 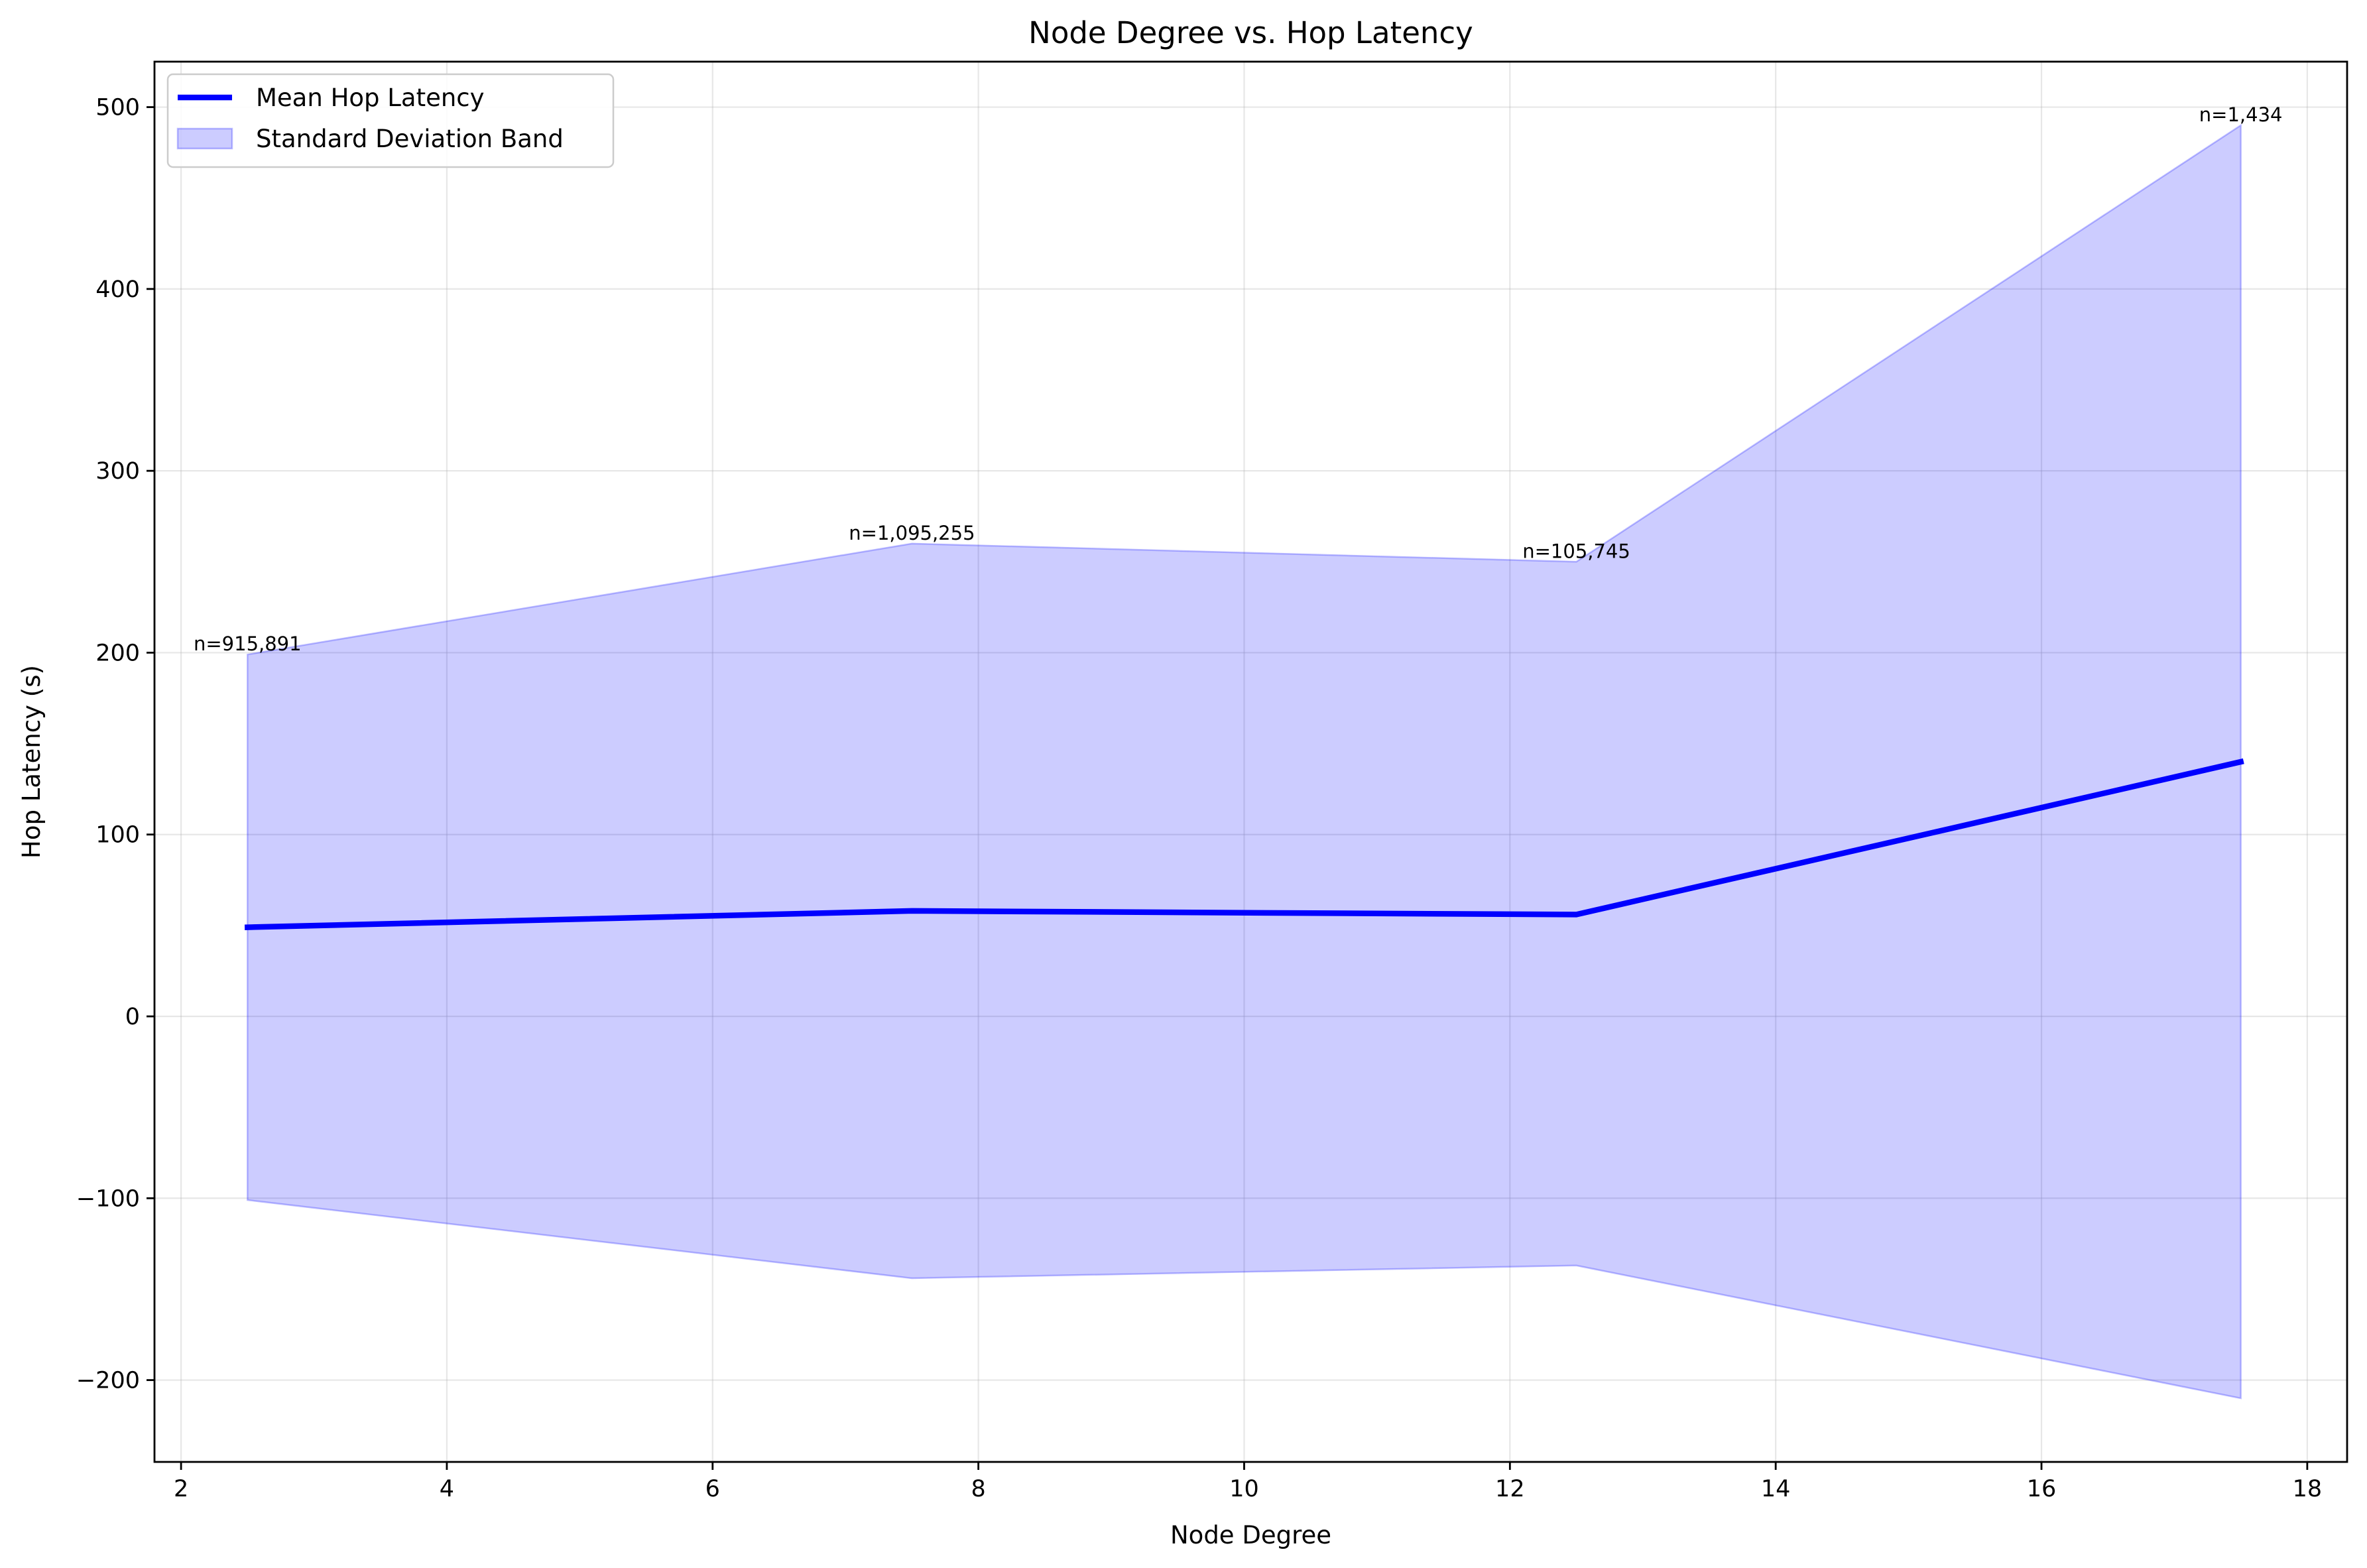 What do you see at coordinates (117, 471) in the screenshot?
I see `y-tick-label: 300` at bounding box center [117, 471].